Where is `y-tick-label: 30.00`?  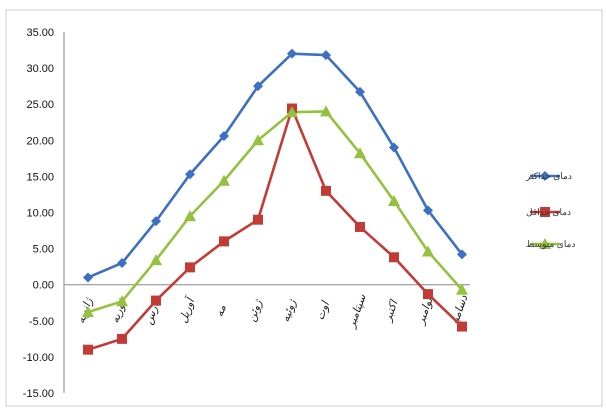 y-tick-label: 30.00 is located at coordinates (40, 69).